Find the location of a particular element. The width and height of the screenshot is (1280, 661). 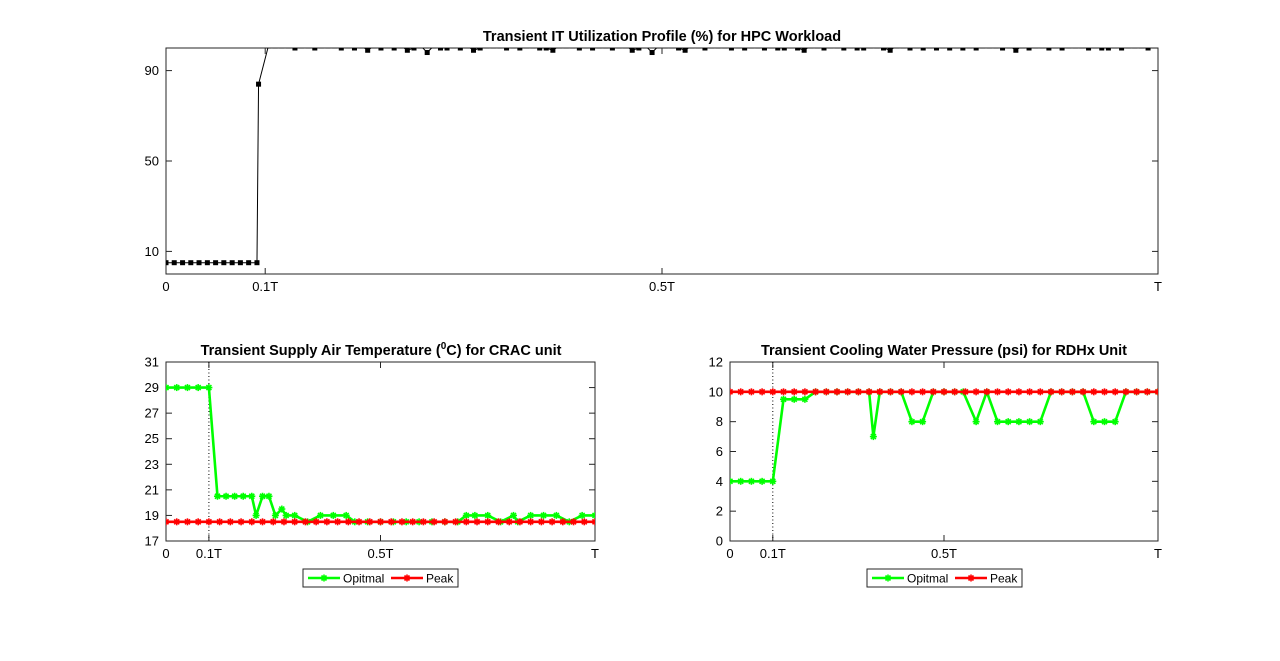

legend-box is located at coordinates (380, 578).